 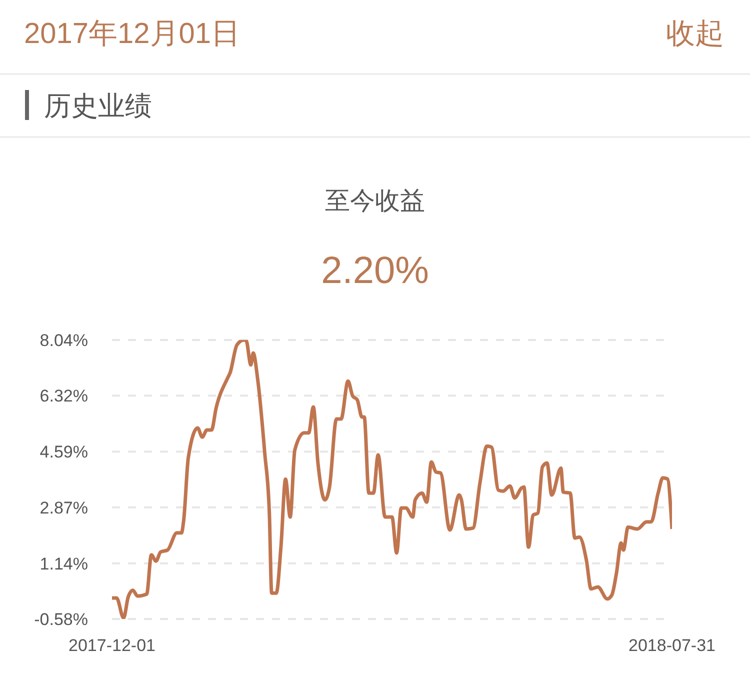 What do you see at coordinates (61, 620) in the screenshot?
I see `y-tick-label: -0.58%` at bounding box center [61, 620].